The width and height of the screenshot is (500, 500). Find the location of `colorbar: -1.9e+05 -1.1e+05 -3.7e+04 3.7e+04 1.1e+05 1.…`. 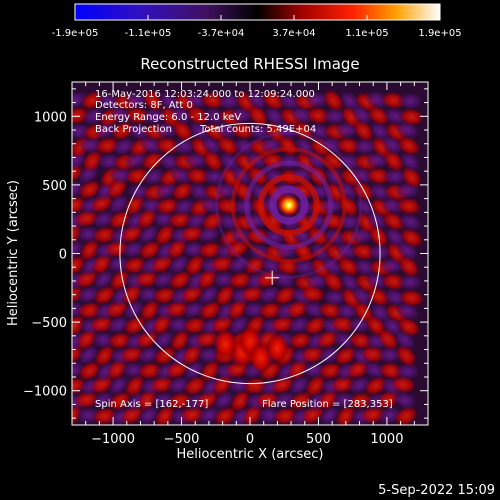

colorbar: -1.9e+05 -1.1e+05 -3.7e+04 3.7e+04 1.1e+05 1.… is located at coordinates (257, 21).